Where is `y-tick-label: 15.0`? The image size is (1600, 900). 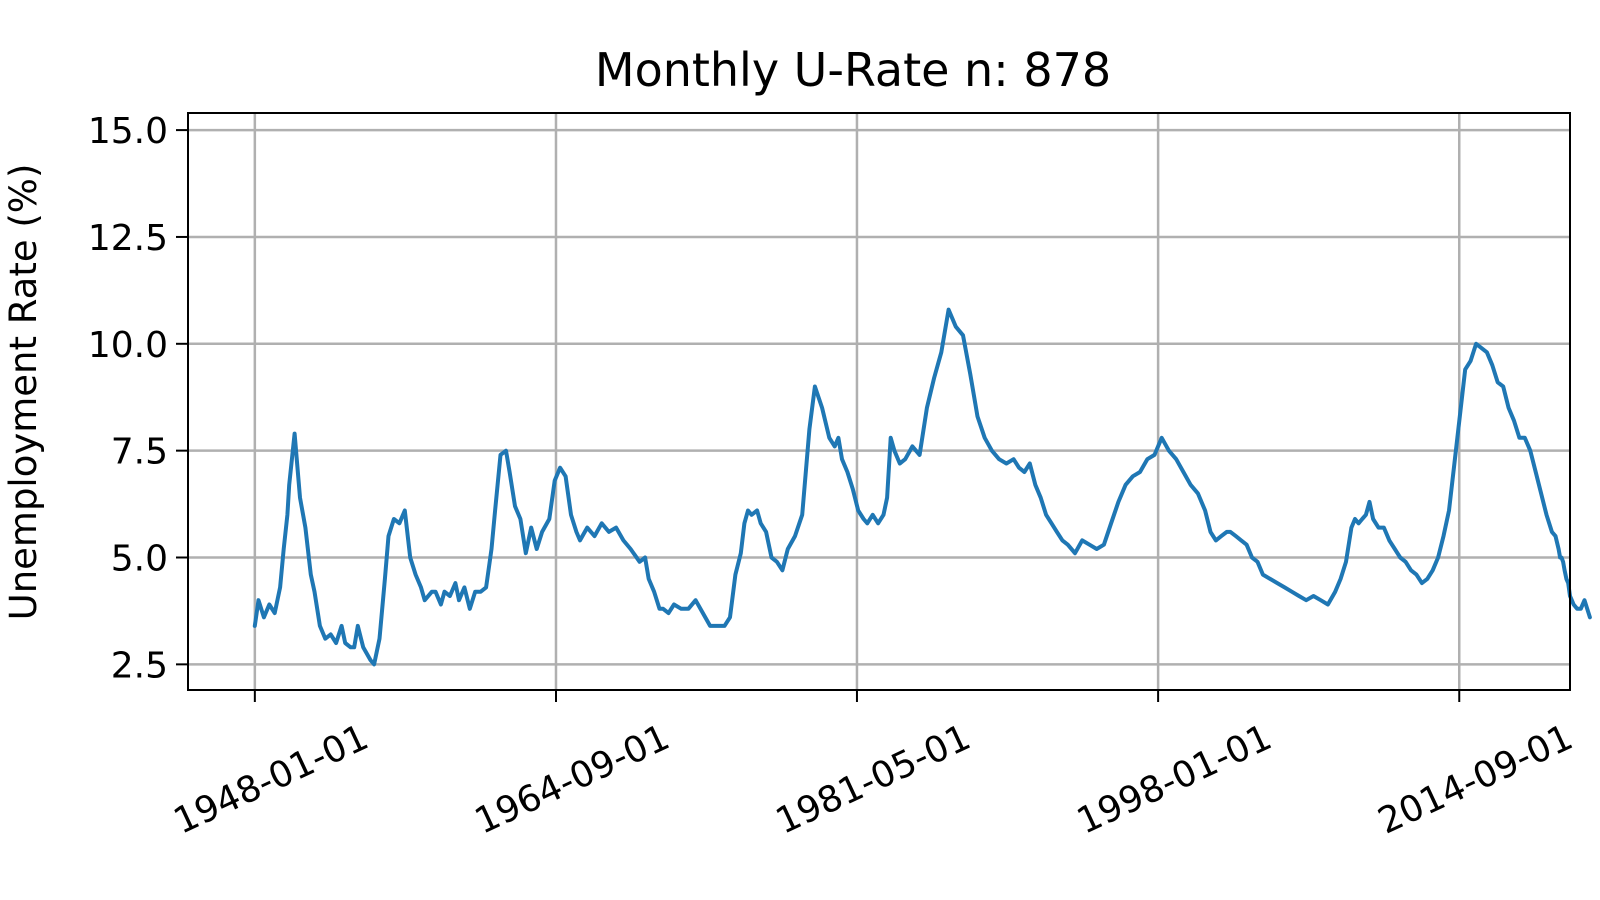 y-tick-label: 15.0 is located at coordinates (128, 131).